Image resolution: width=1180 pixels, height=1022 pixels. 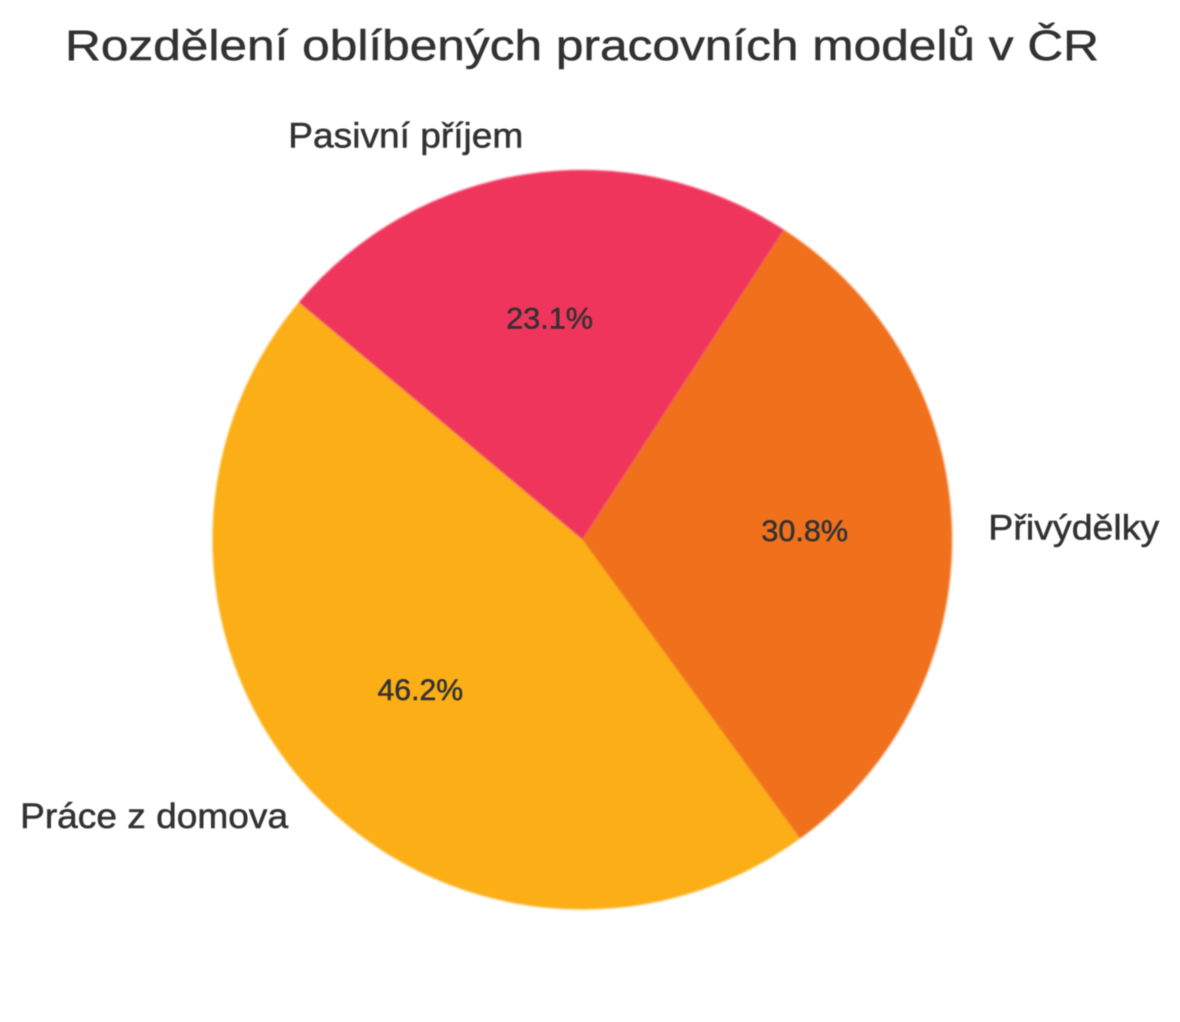 I want to click on svg-text: 23.1%, so click(x=549, y=319).